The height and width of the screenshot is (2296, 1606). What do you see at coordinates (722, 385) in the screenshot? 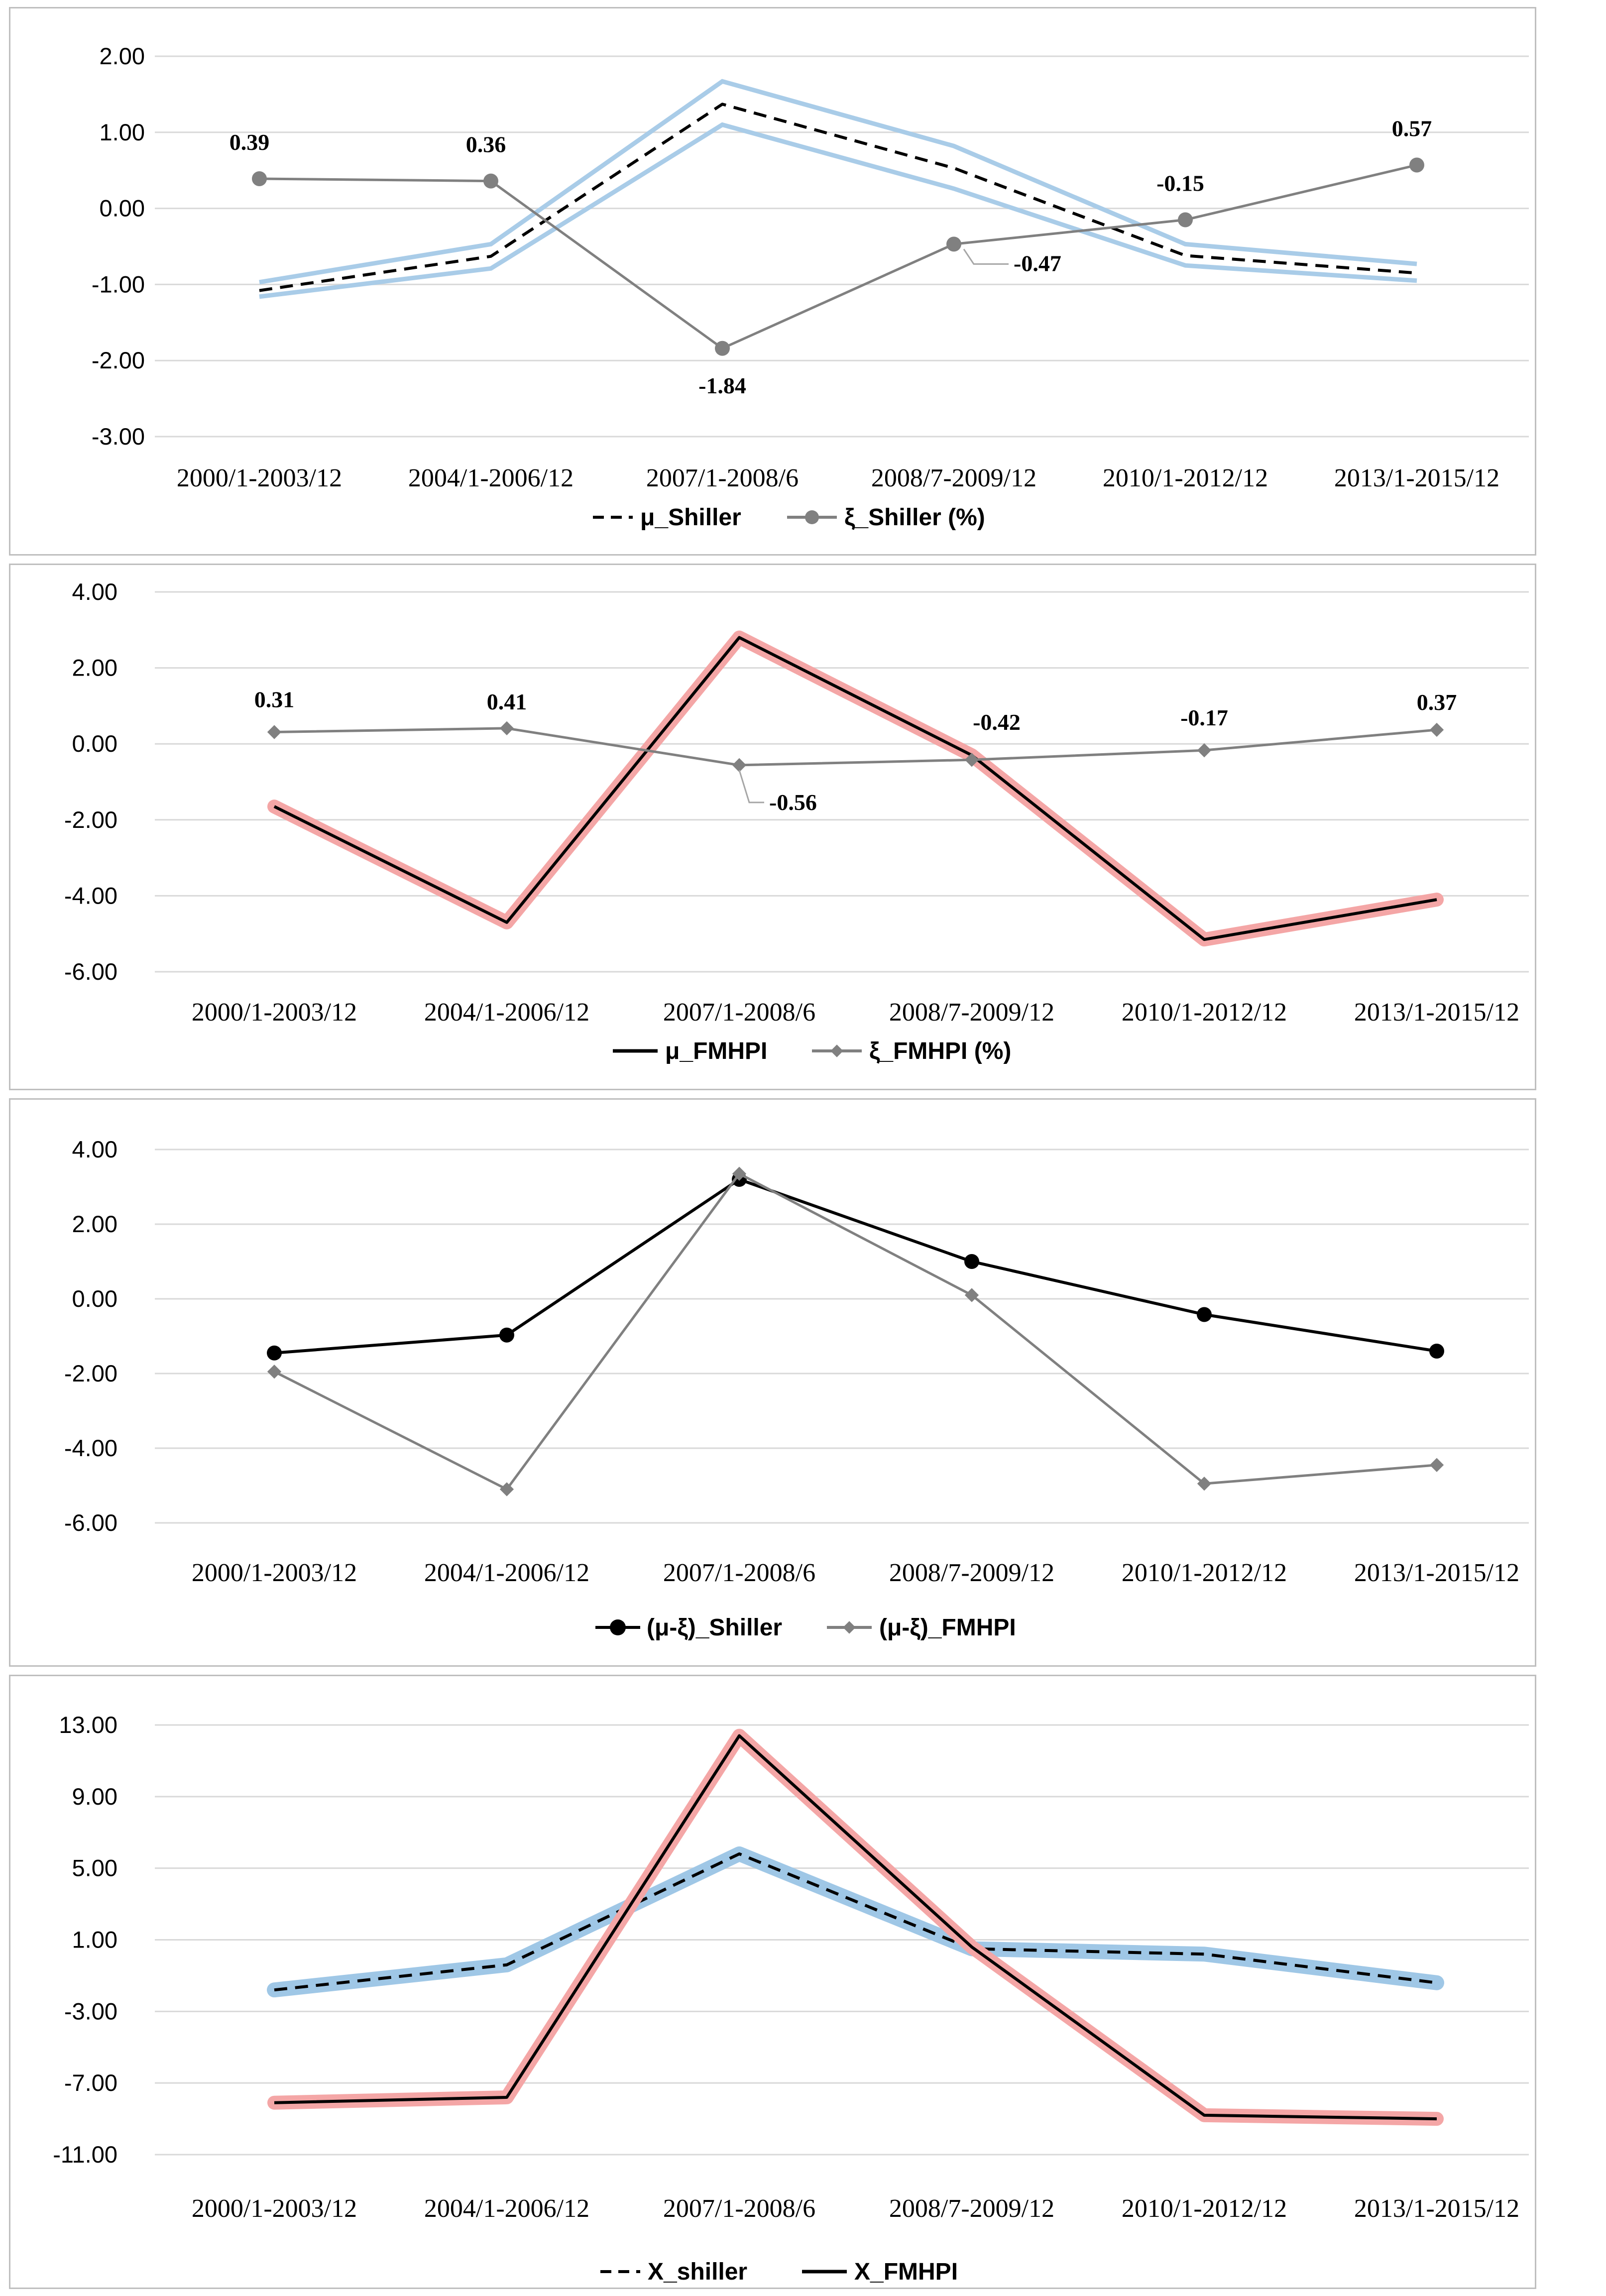
I see `data-label: -1.84` at bounding box center [722, 385].